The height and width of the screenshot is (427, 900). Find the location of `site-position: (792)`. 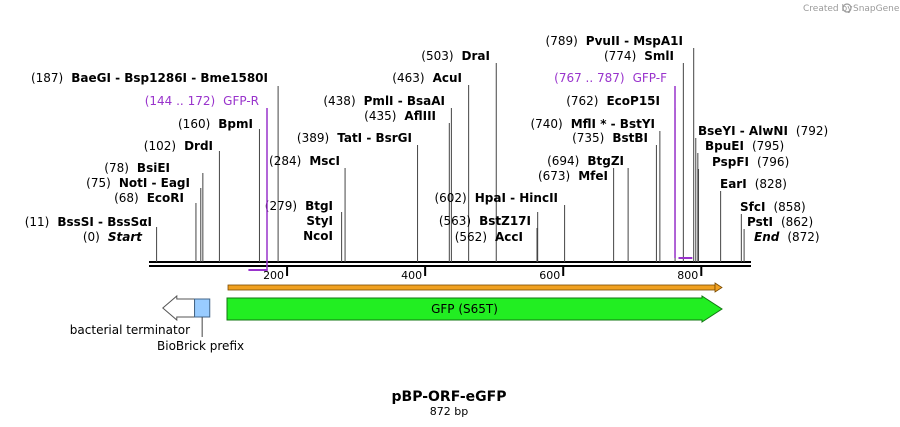

site-position: (792) is located at coordinates (812, 131).